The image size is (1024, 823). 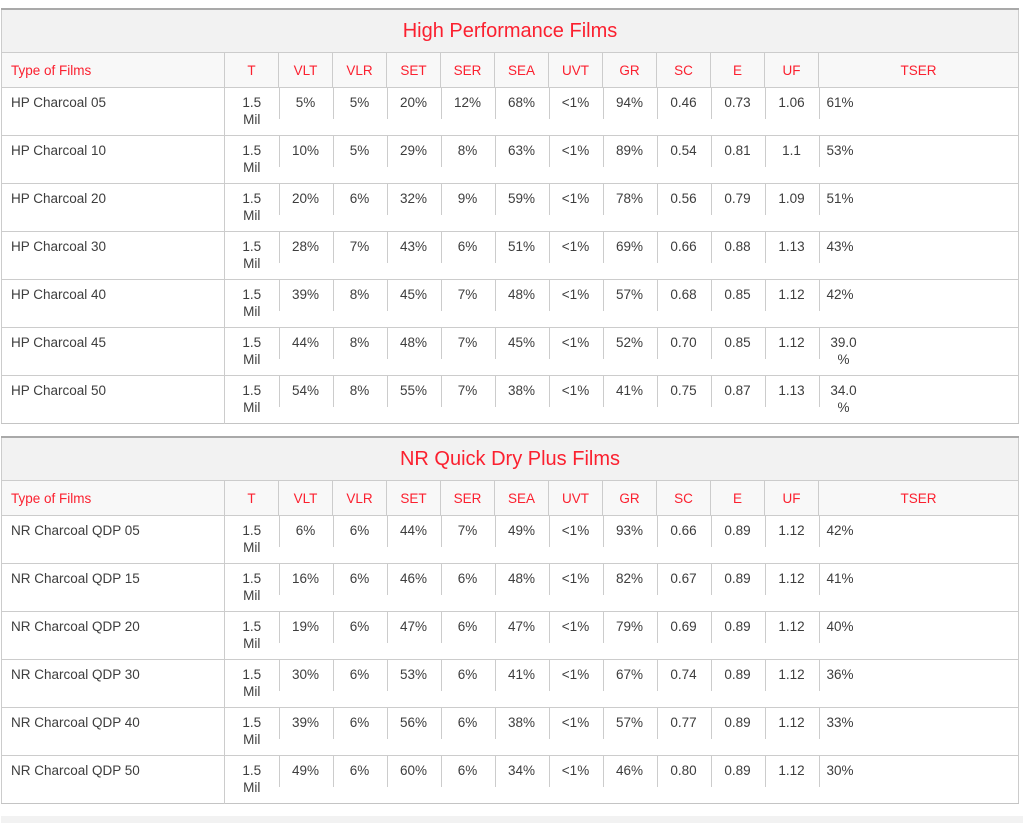 I want to click on cell-gr: 69%, so click(x=629, y=255).